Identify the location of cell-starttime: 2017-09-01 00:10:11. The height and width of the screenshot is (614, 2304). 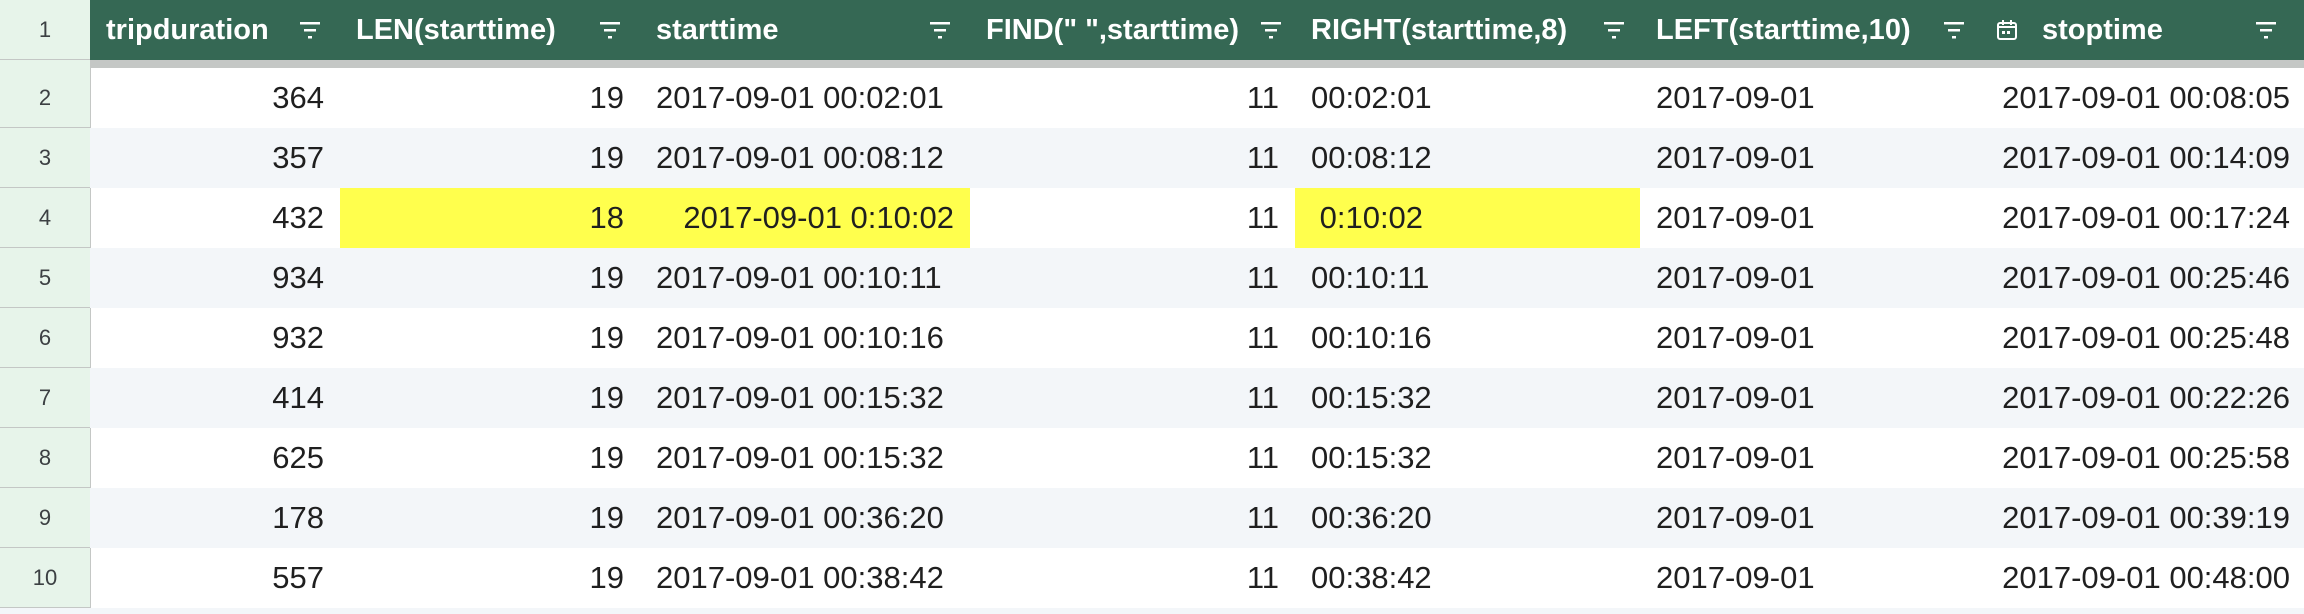
(799, 277).